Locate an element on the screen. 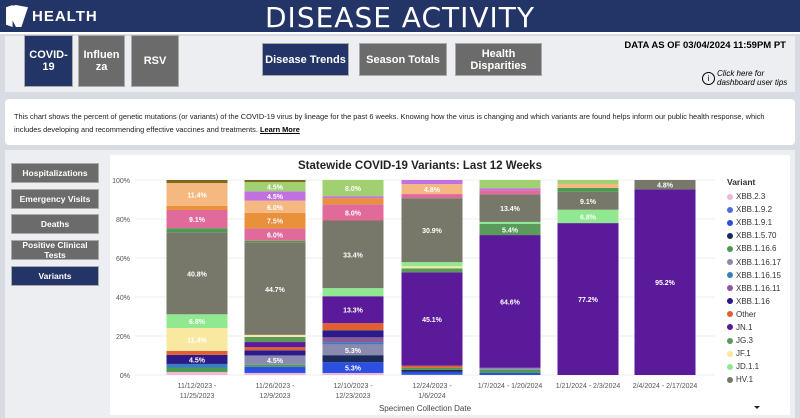 The image size is (800, 418). legend-item: XBB.1.9.2 is located at coordinates (754, 209).